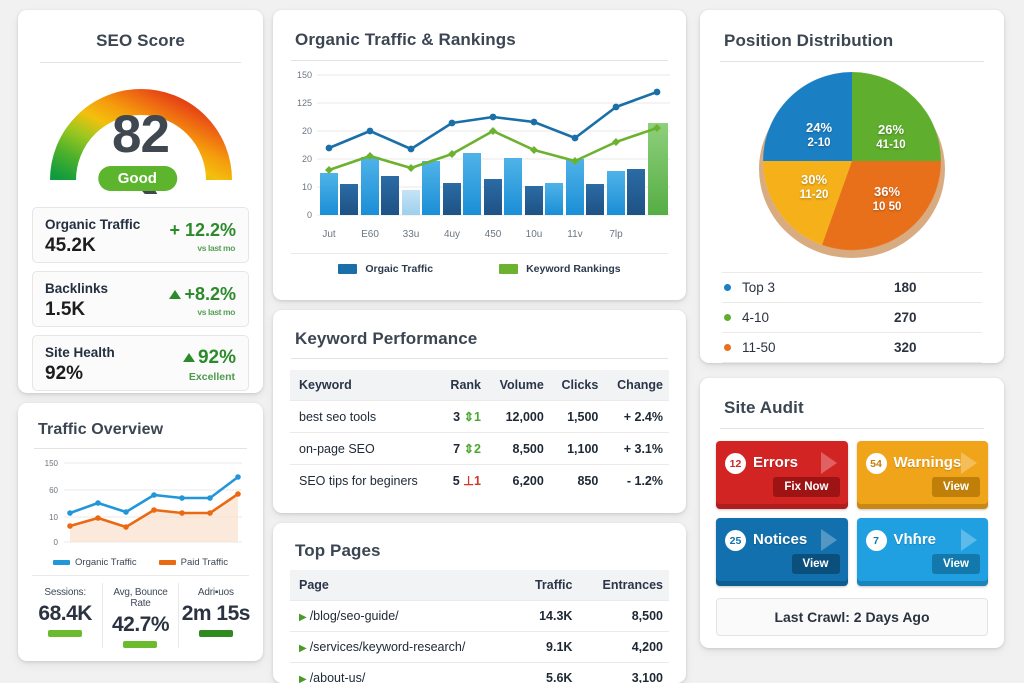 The width and height of the screenshot is (1024, 683). I want to click on top-pages-title: Top Pages, so click(338, 550).